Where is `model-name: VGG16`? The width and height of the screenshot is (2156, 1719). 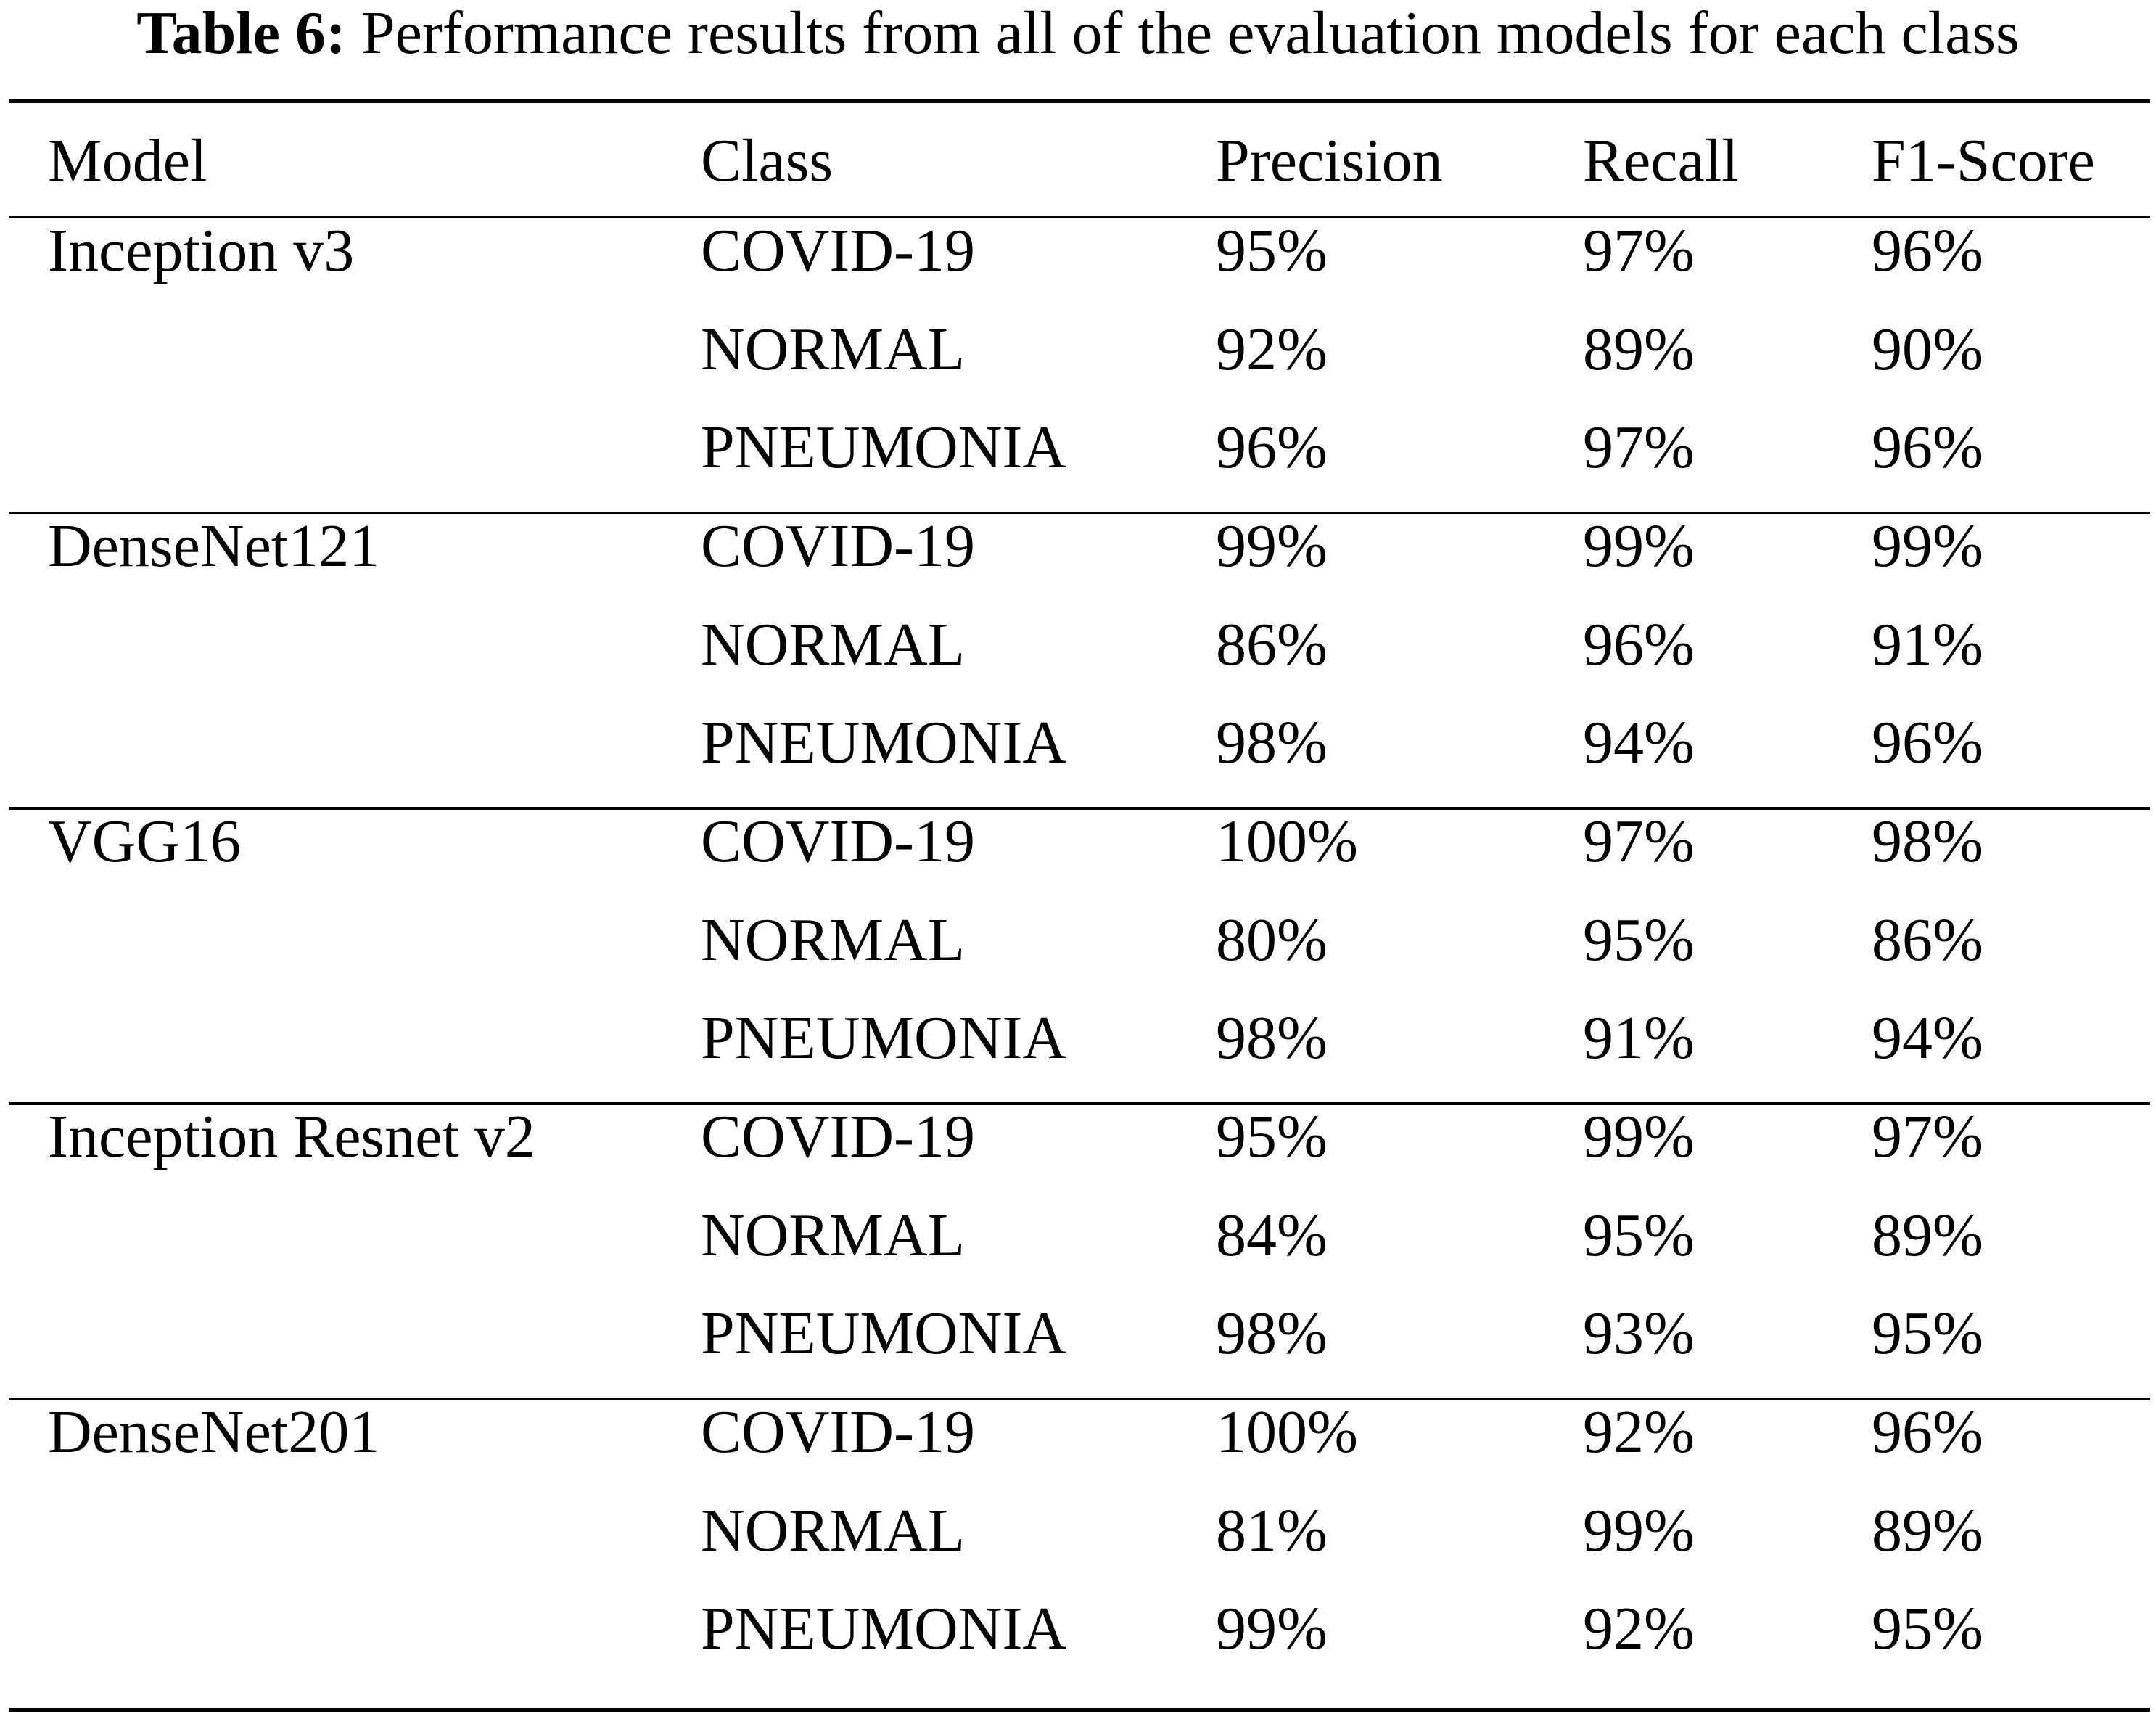 model-name: VGG16 is located at coordinates (144, 841).